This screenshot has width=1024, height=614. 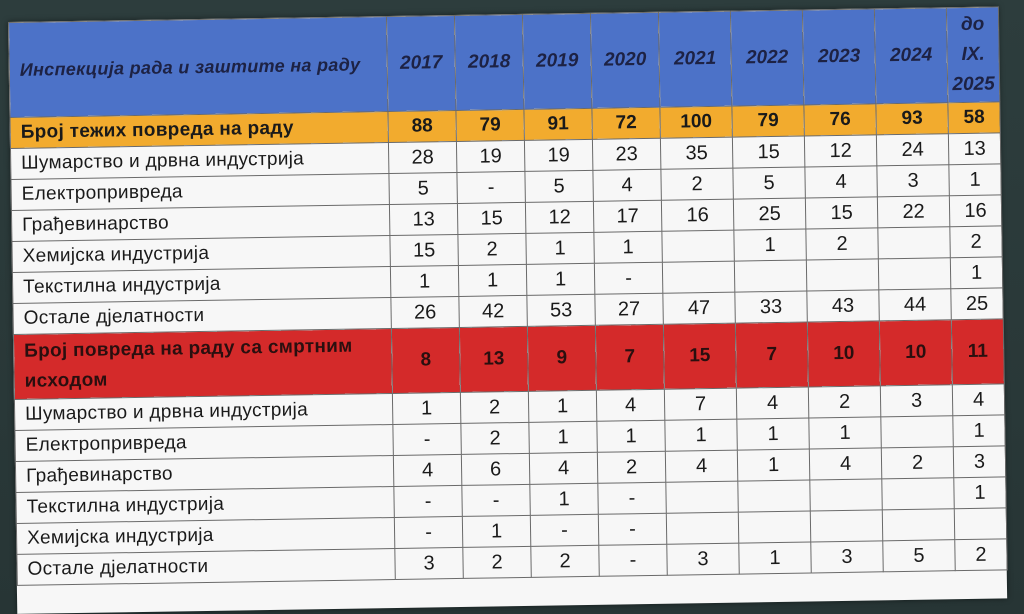 What do you see at coordinates (558, 124) in the screenshot?
I see `value-cell: 91` at bounding box center [558, 124].